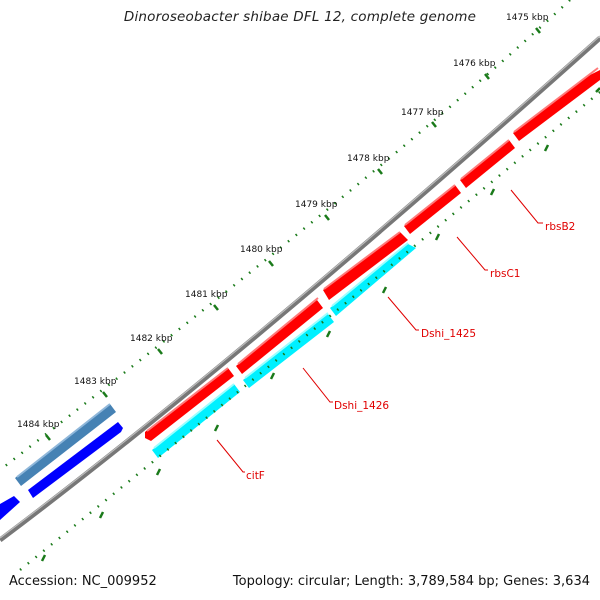 The width and height of the screenshot is (600, 600). What do you see at coordinates (255, 476) in the screenshot?
I see `gene-label-citF: citF` at bounding box center [255, 476].